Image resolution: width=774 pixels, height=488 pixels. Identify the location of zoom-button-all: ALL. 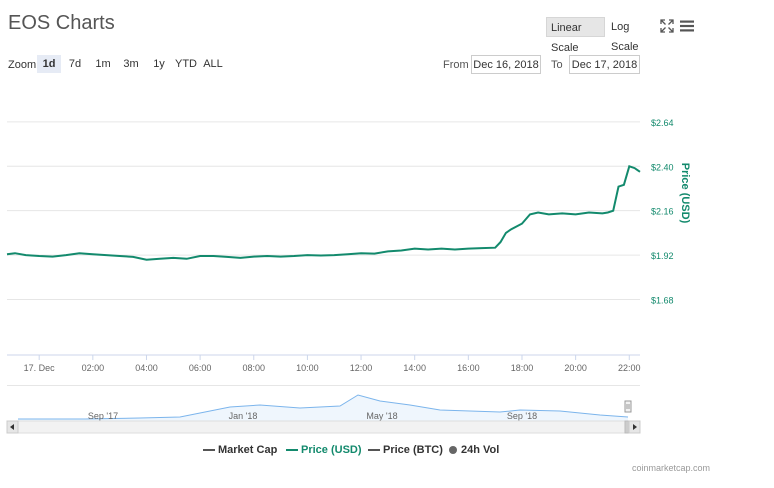
(213, 64).